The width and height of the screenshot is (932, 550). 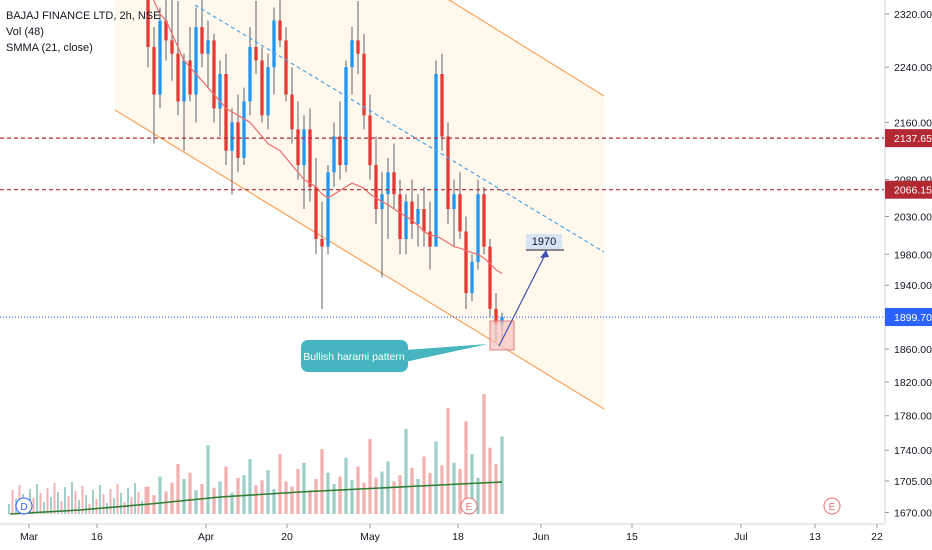 What do you see at coordinates (832, 507) in the screenshot?
I see `event-marker-label: E` at bounding box center [832, 507].